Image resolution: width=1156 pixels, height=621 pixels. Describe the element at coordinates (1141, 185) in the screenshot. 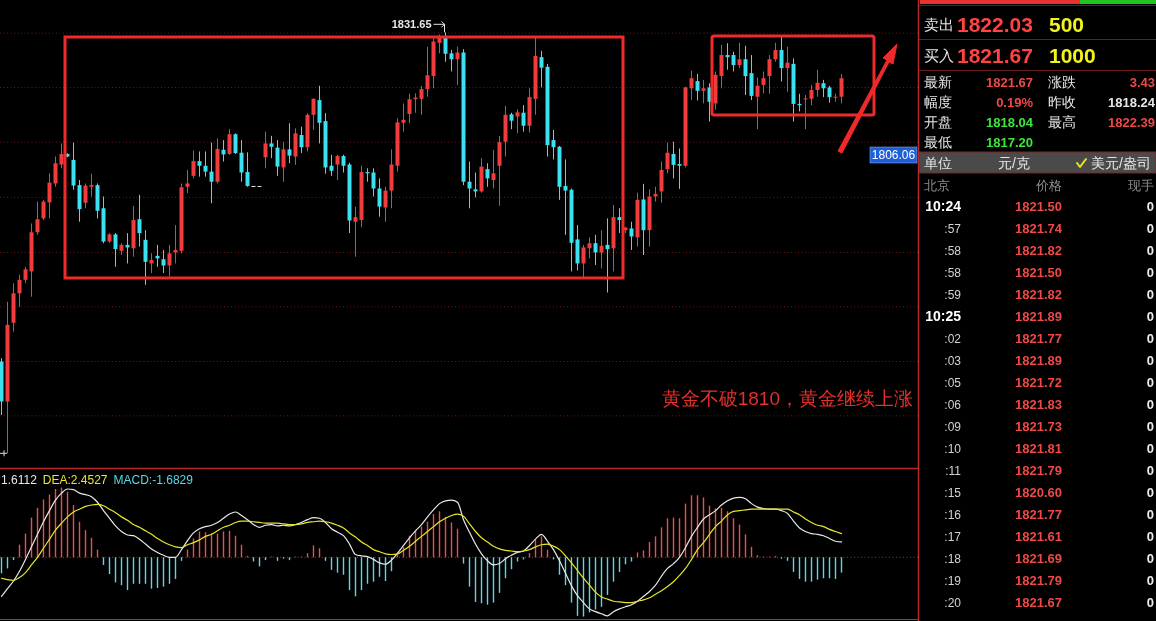

I see `text: 现手` at that location.